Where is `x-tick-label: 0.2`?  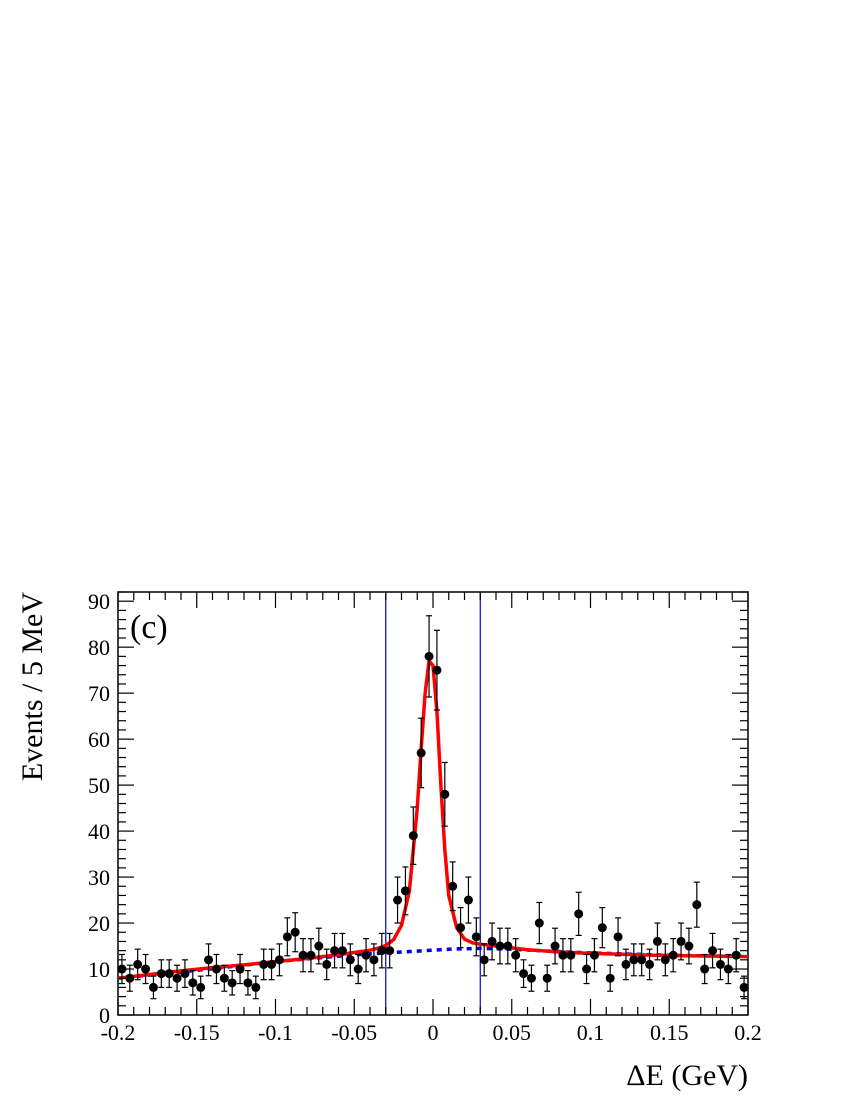 x-tick-label: 0.2 is located at coordinates (748, 1032).